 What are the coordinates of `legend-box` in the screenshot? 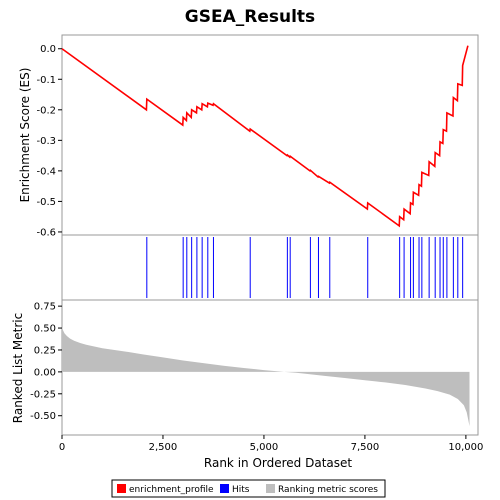 It's located at (248, 488).